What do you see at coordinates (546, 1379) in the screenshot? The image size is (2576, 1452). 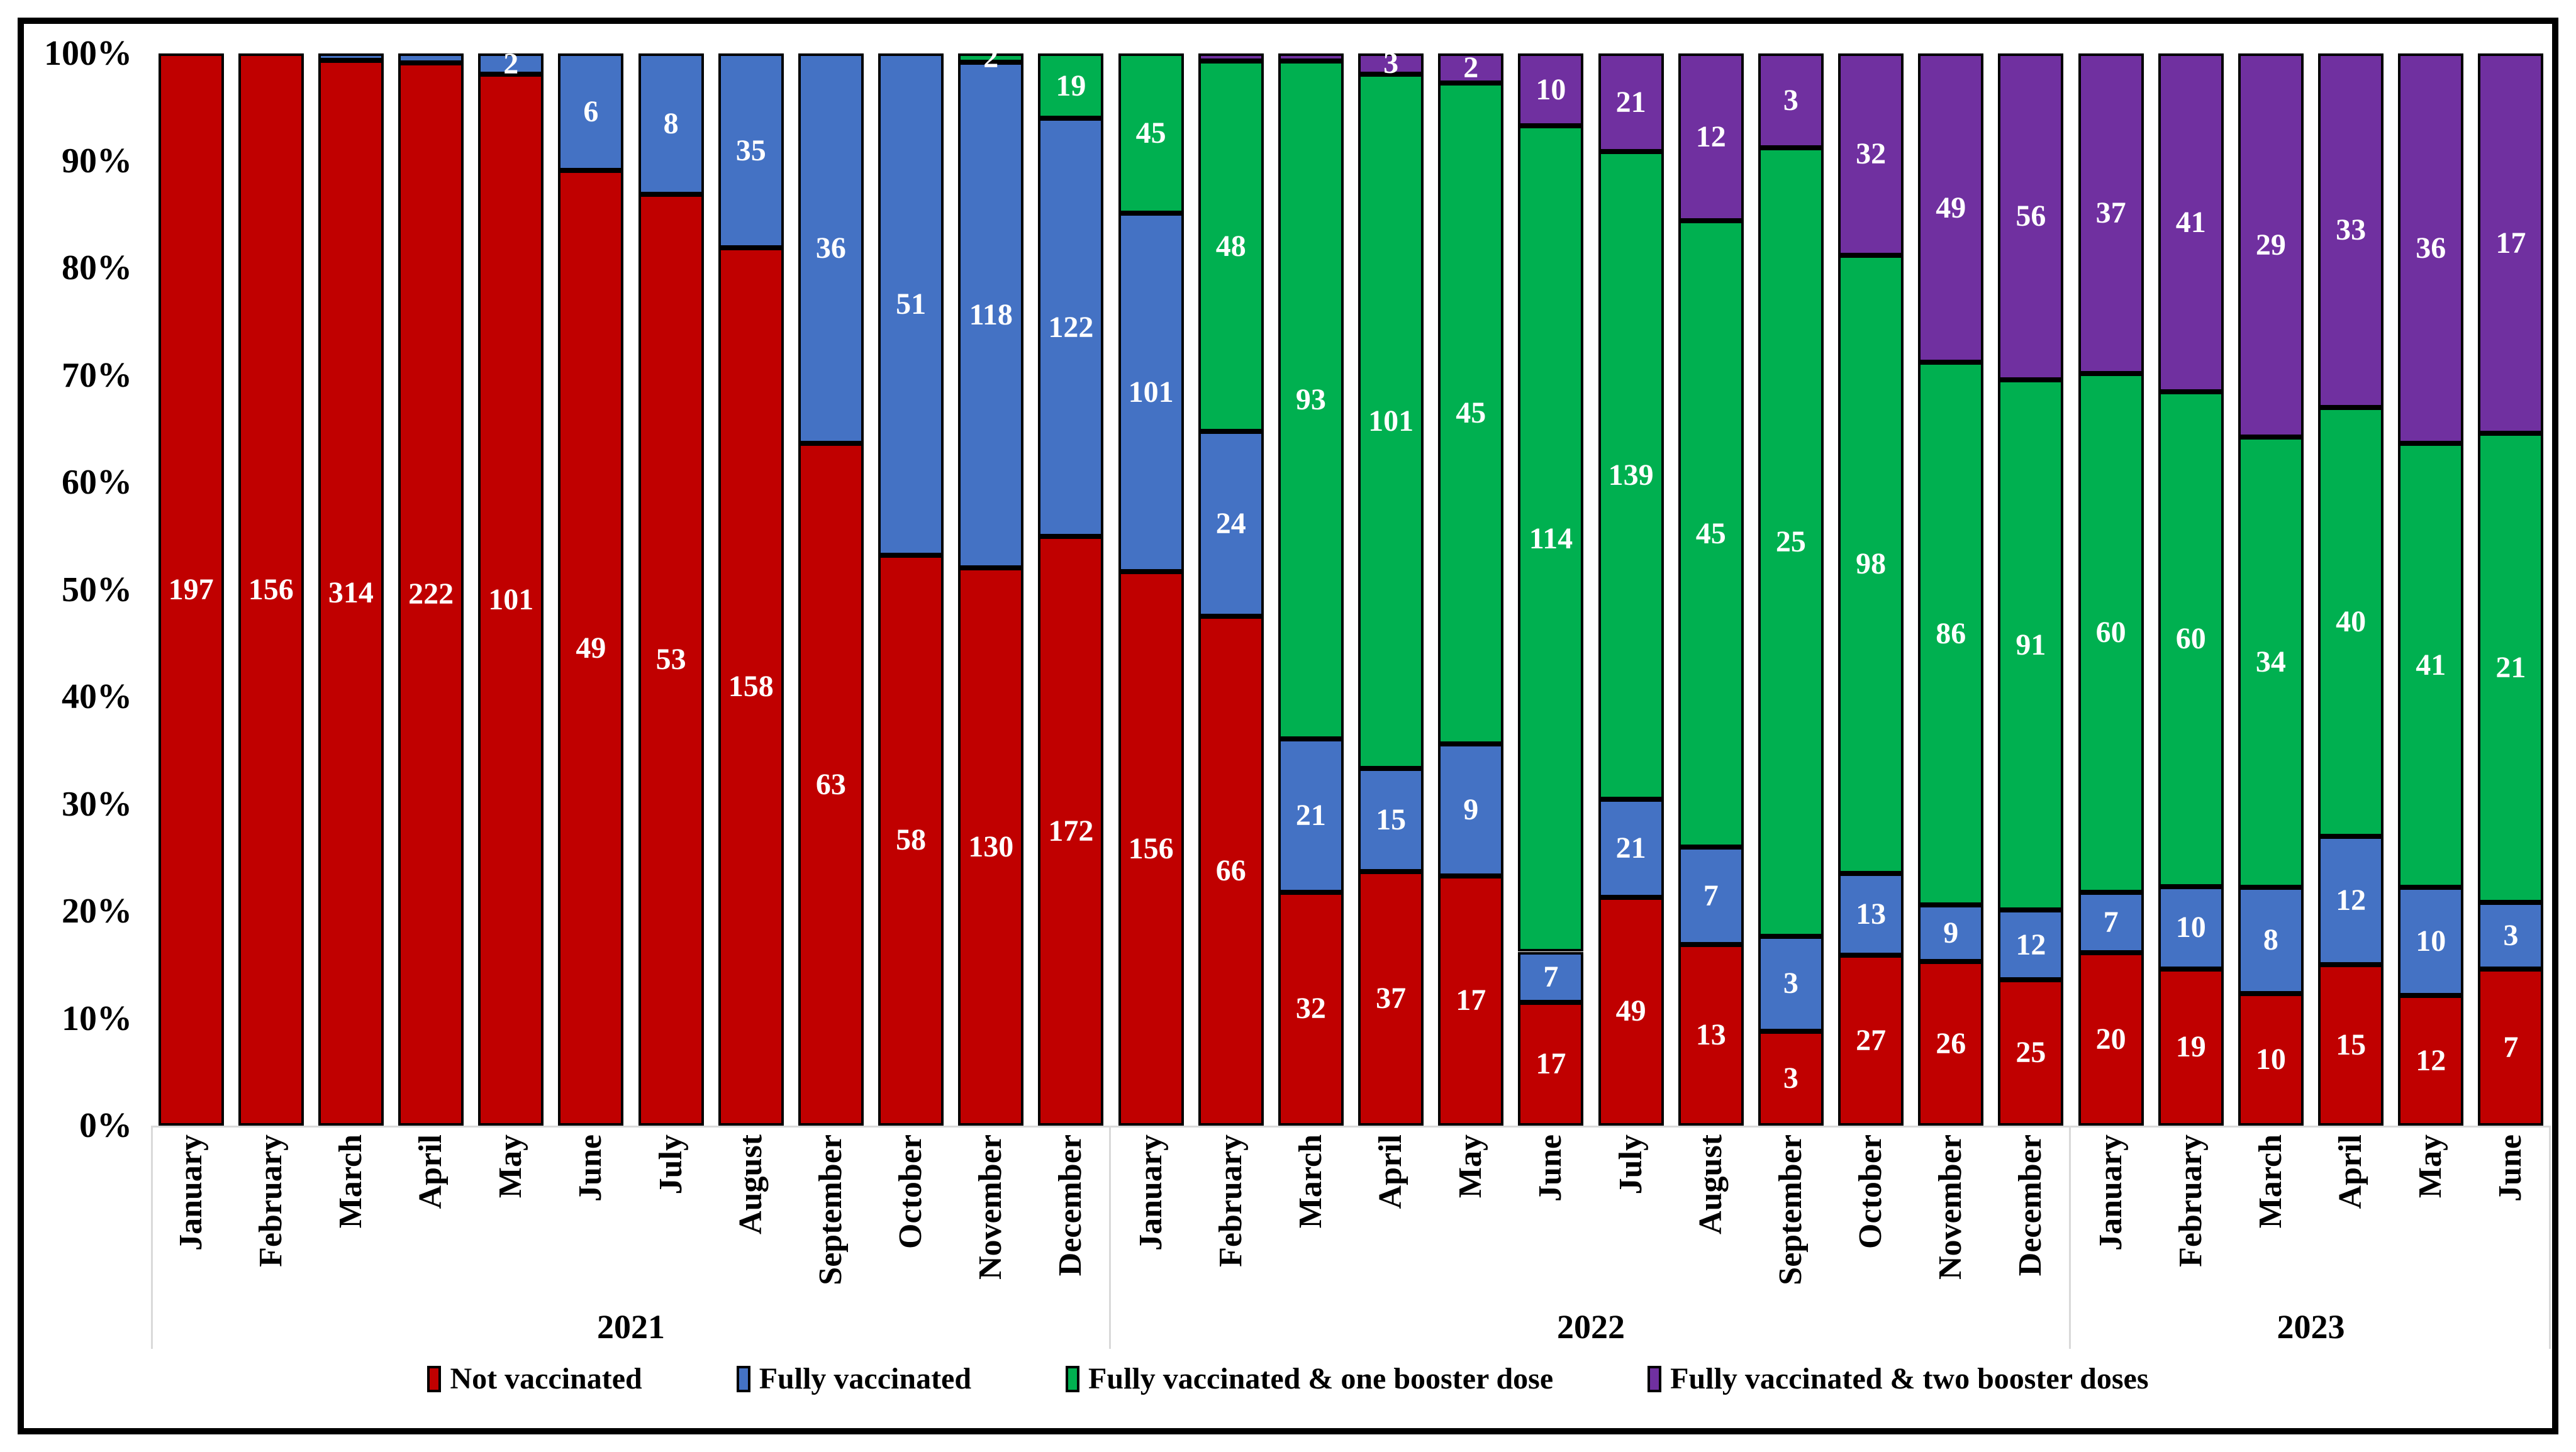 I see `legend-label-not_vaccinated: Not vaccinated` at bounding box center [546, 1379].